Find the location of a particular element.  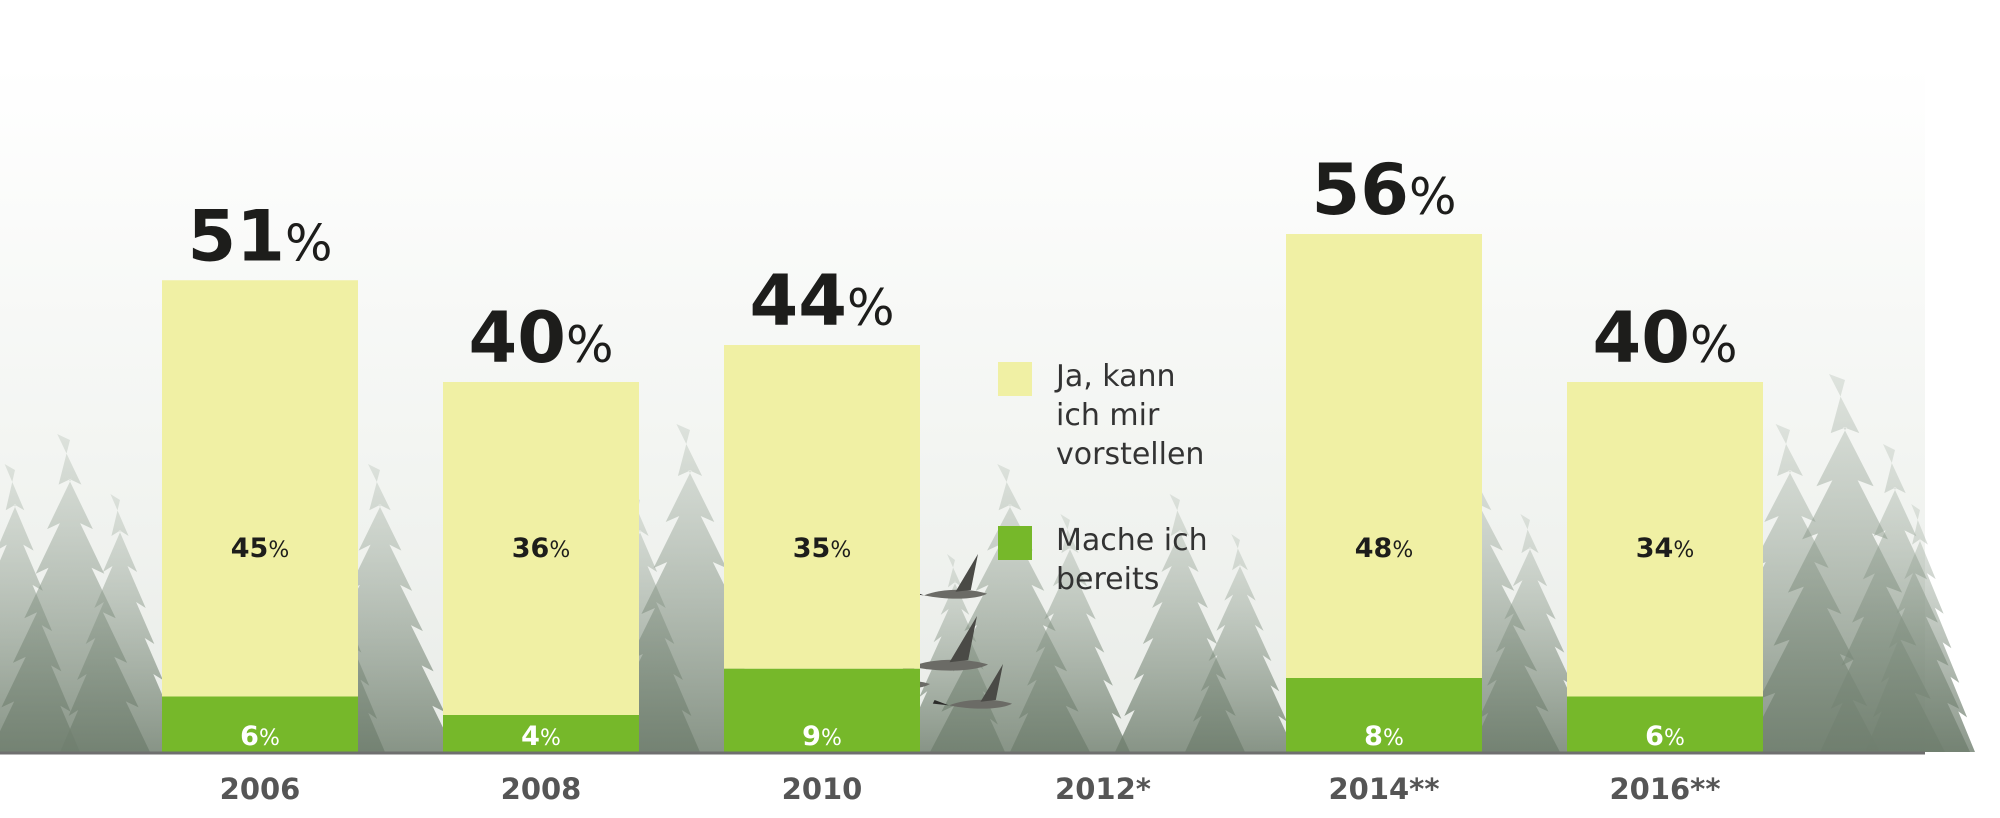

segment-label-vorstellen: 48% is located at coordinates (1384, 548).